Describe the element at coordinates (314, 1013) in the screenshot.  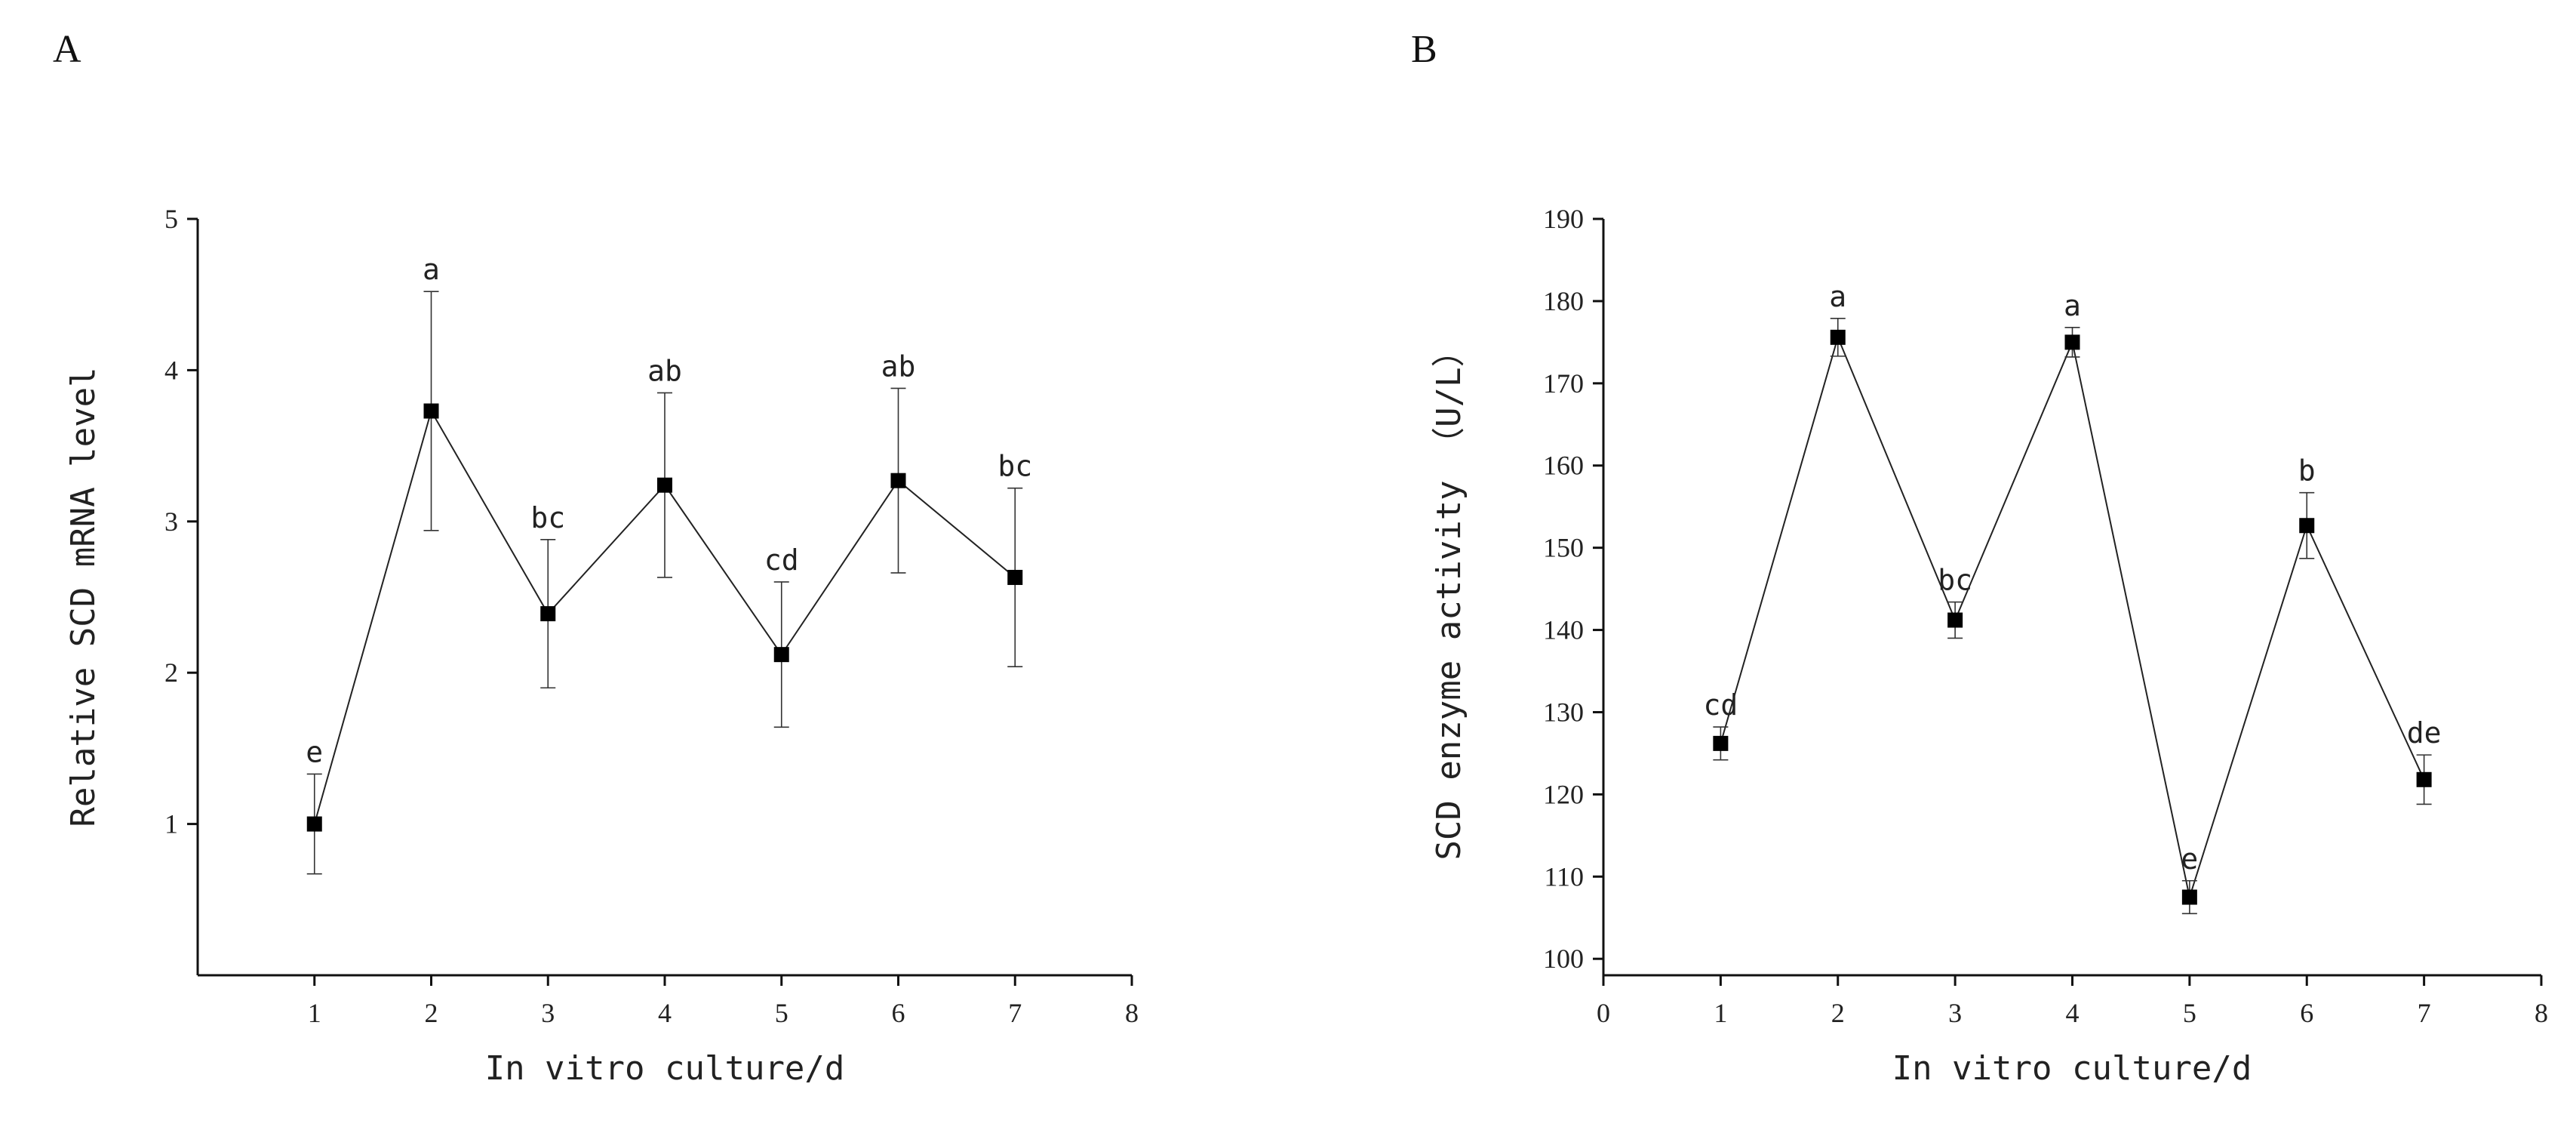
I see `panel-a-x-tick-label: 1` at that location.